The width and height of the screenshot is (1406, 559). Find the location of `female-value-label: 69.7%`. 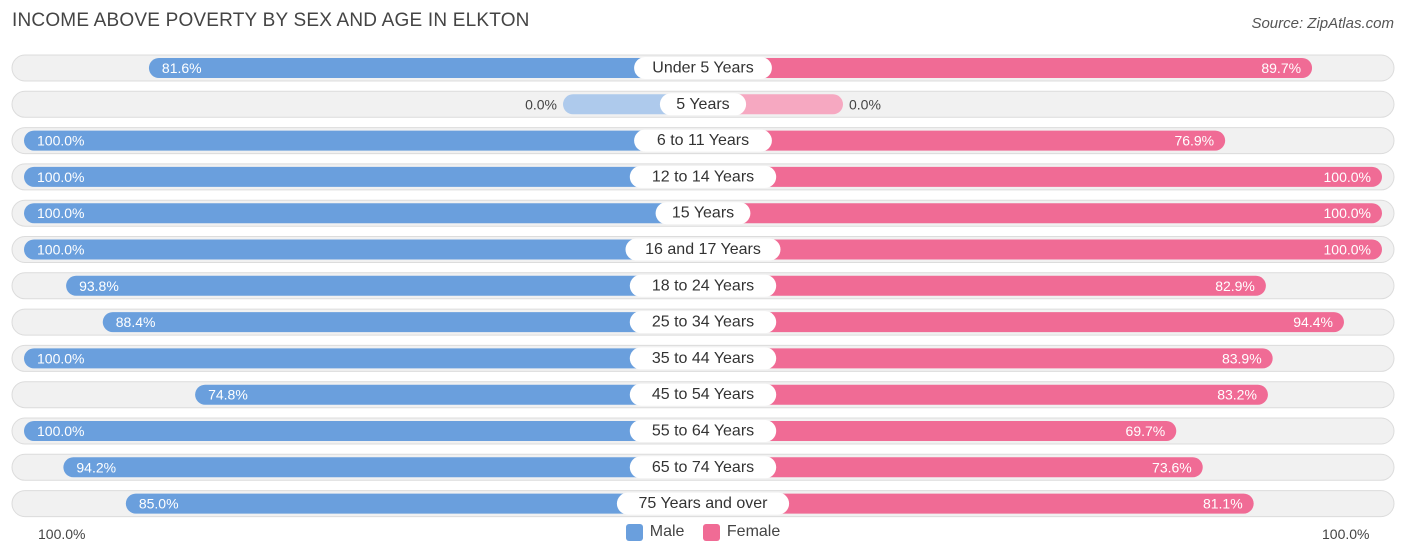

female-value-label: 69.7% is located at coordinates (1146, 431).